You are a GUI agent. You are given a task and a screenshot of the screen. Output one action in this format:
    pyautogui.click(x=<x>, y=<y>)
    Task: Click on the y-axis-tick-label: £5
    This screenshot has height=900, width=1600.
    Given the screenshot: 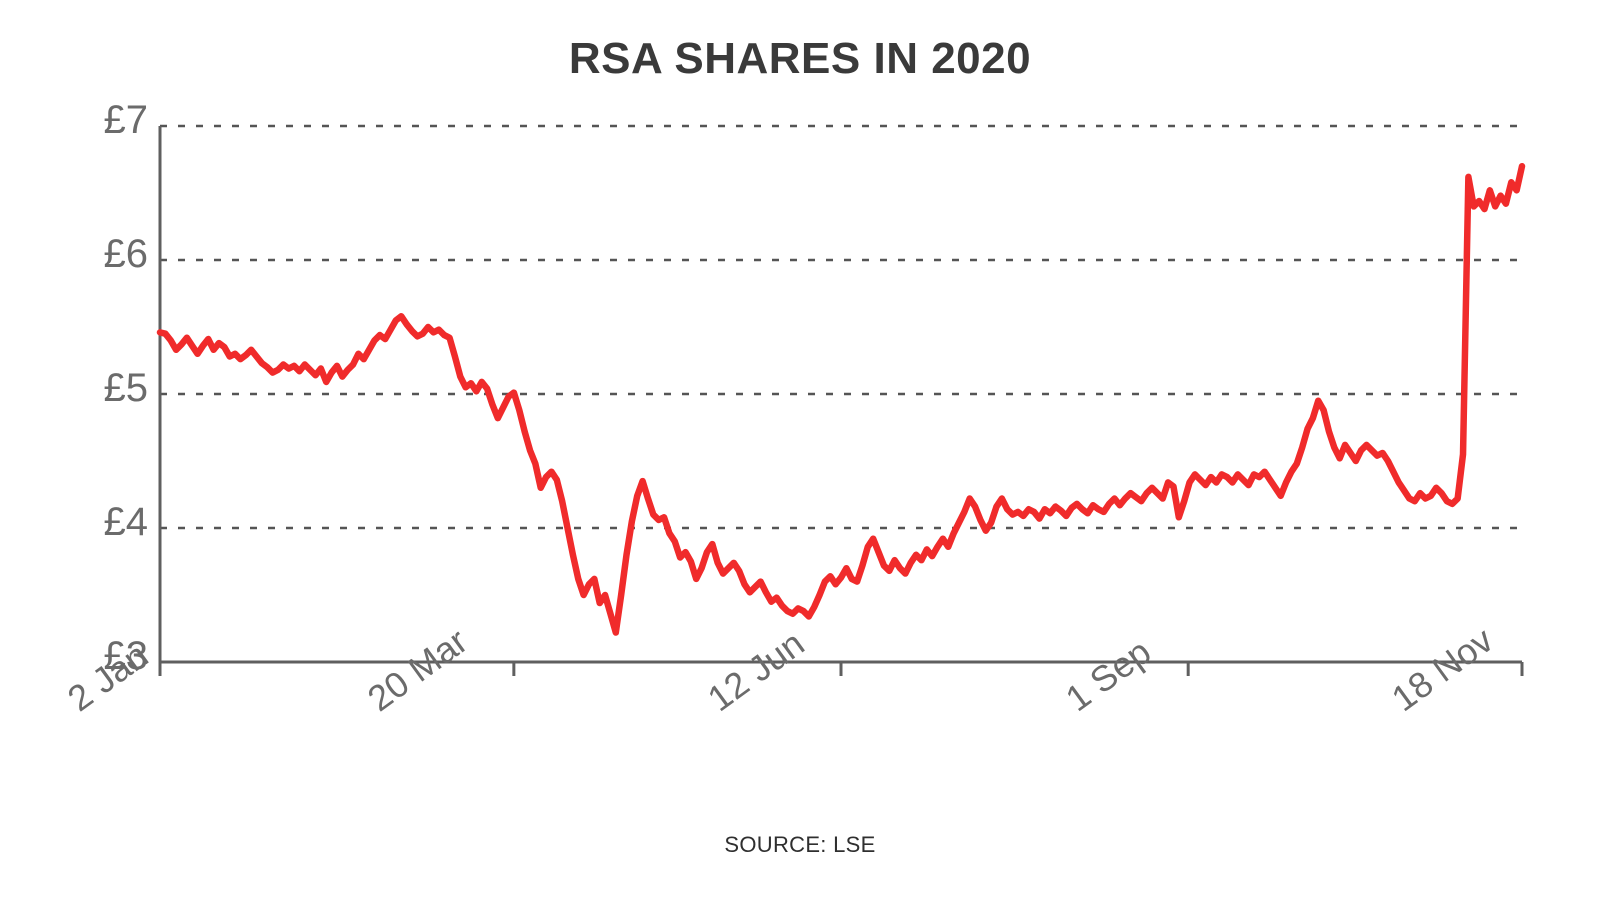 What is the action you would take?
    pyautogui.click(x=126, y=388)
    